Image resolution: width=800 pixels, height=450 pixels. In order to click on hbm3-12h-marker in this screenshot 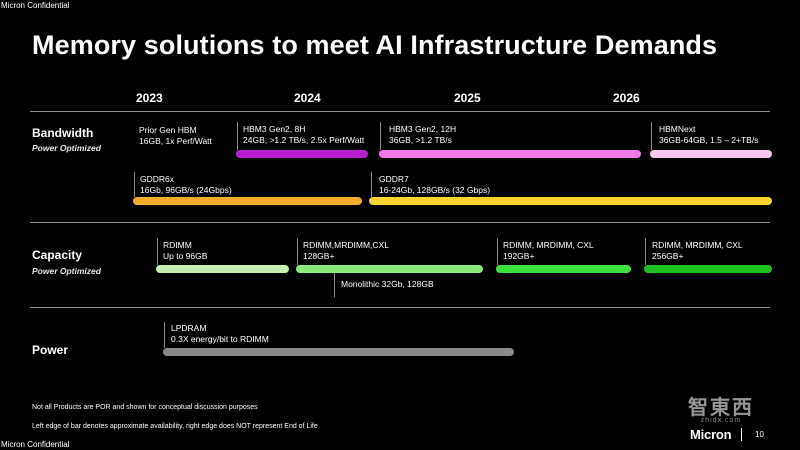, I will do `click(380, 136)`.